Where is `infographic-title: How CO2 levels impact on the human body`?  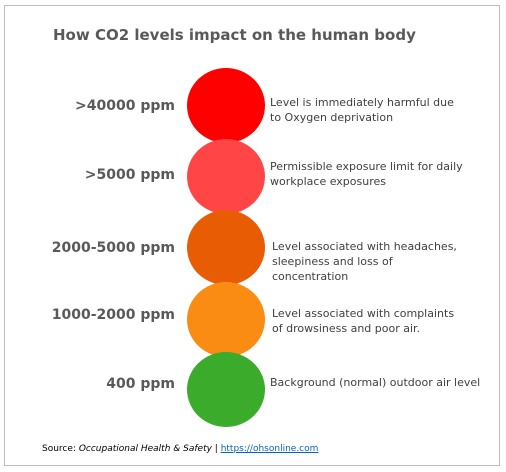
infographic-title: How CO2 levels impact on the human body is located at coordinates (234, 35).